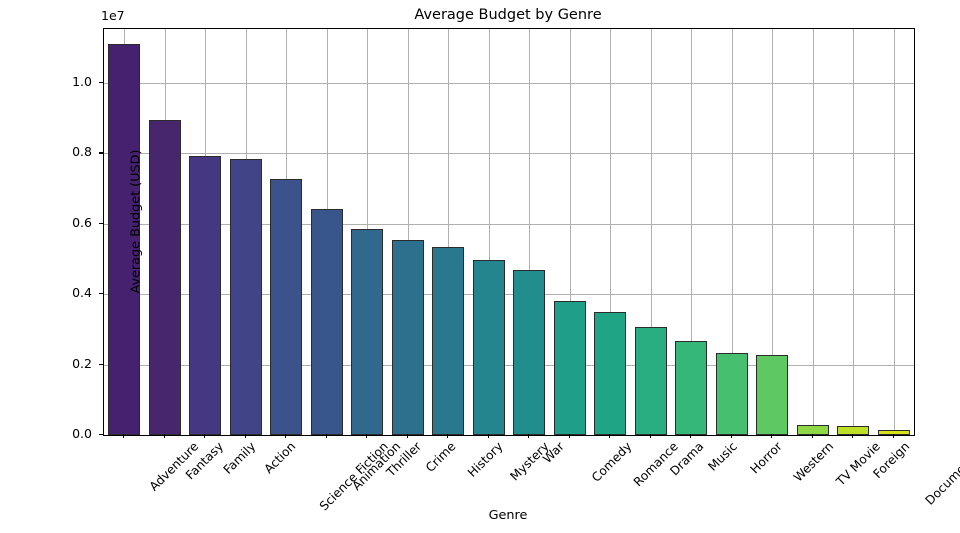 This screenshot has height=533, width=960. What do you see at coordinates (82, 82) in the screenshot?
I see `y-axis-tick-label: 1.0` at bounding box center [82, 82].